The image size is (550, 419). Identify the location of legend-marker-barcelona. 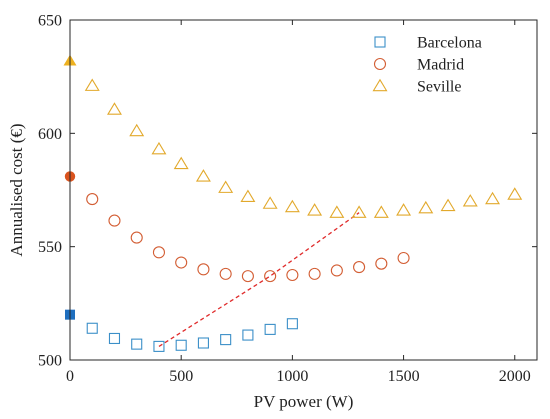
(380, 42).